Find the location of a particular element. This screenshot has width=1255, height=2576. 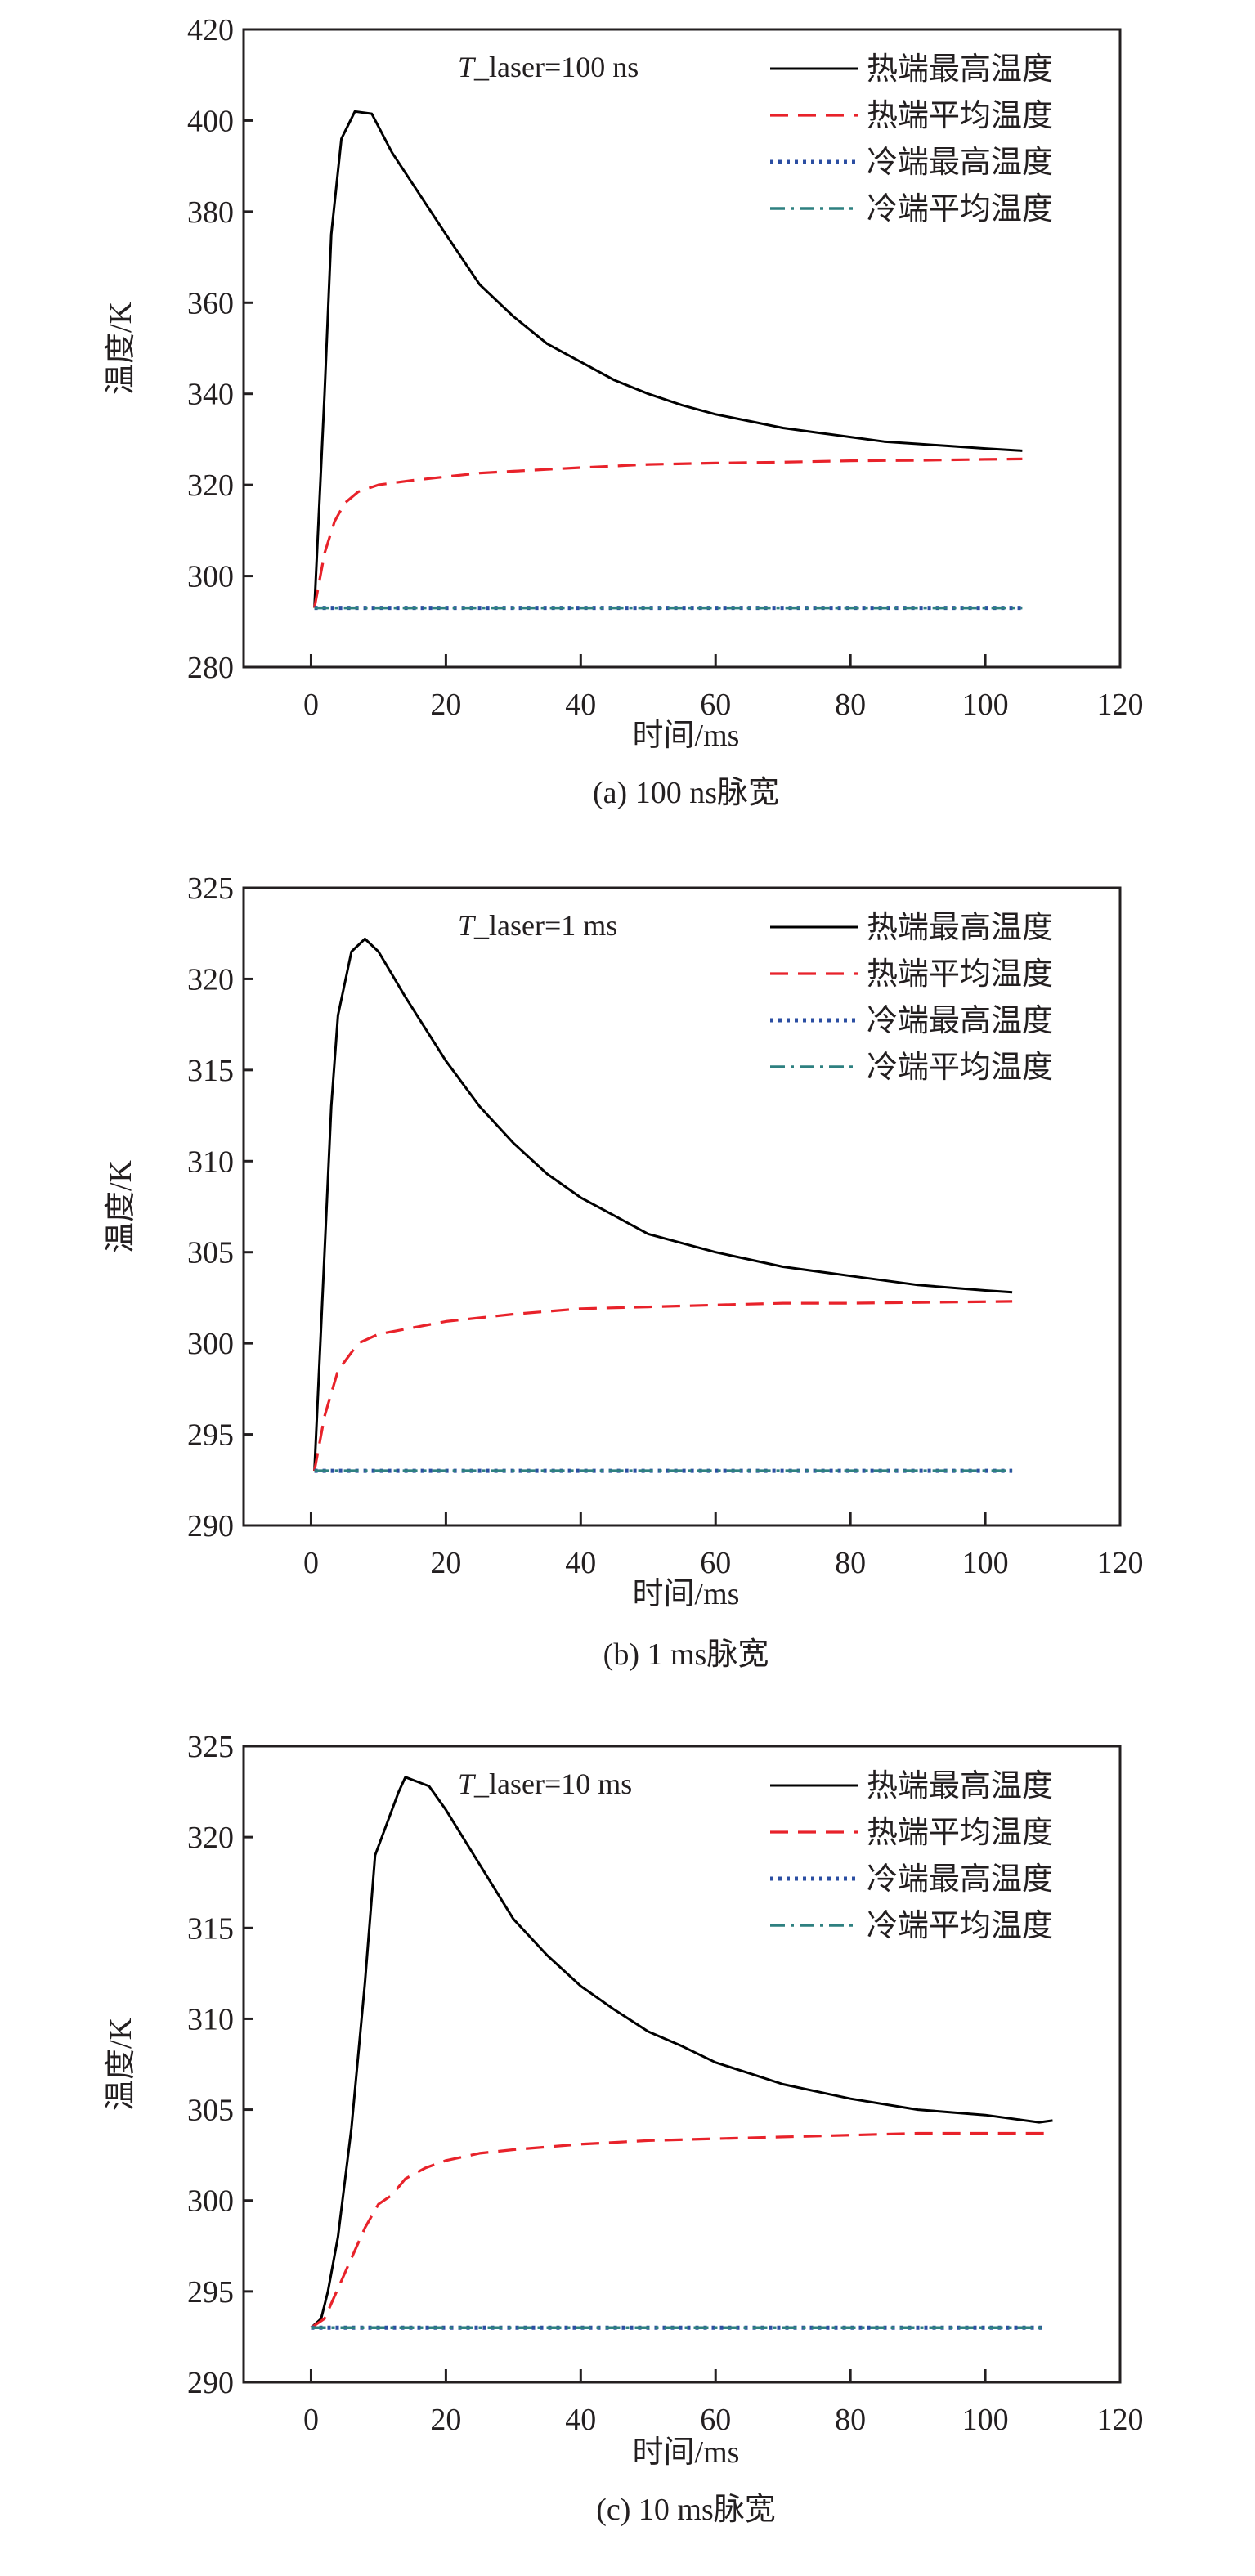

pulse-width-annotation: T_laser=100 ns is located at coordinates (549, 67).